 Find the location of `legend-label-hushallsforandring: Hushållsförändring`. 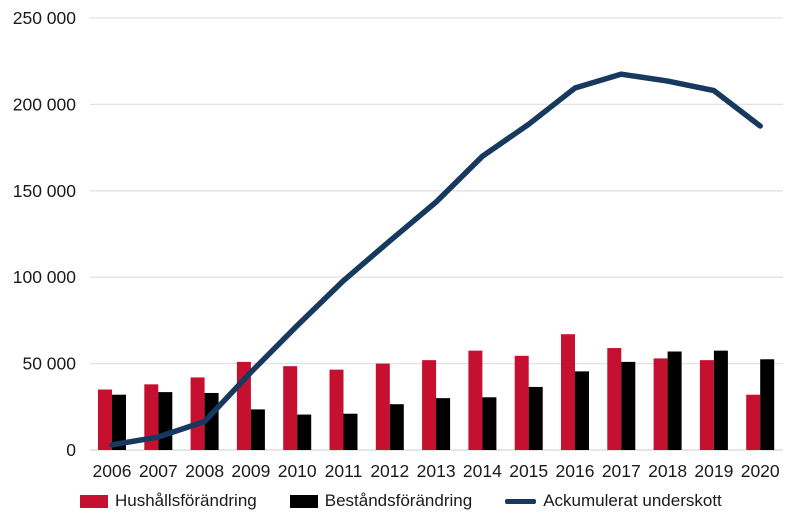

legend-label-hushallsforandring: Hushållsförändring is located at coordinates (186, 500).